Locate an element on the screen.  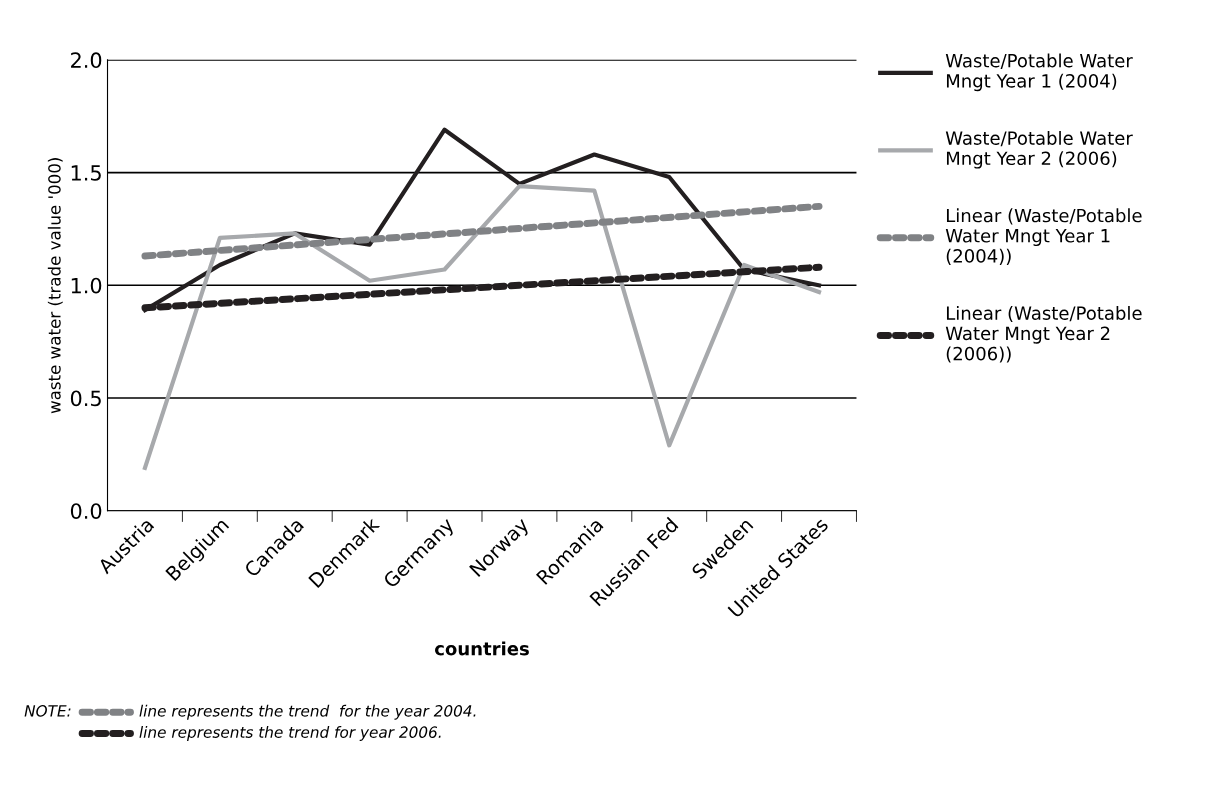
legend-label: Linear (Waste/Potable Water Mngt Year 2 (2006)) is located at coordinates (1043, 334).